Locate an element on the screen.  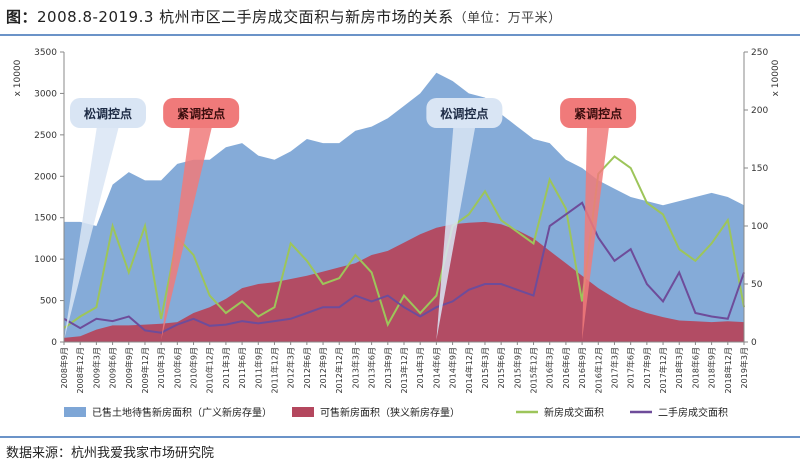
x-tick-label: 2013年6月 is located at coordinates (372, 367).